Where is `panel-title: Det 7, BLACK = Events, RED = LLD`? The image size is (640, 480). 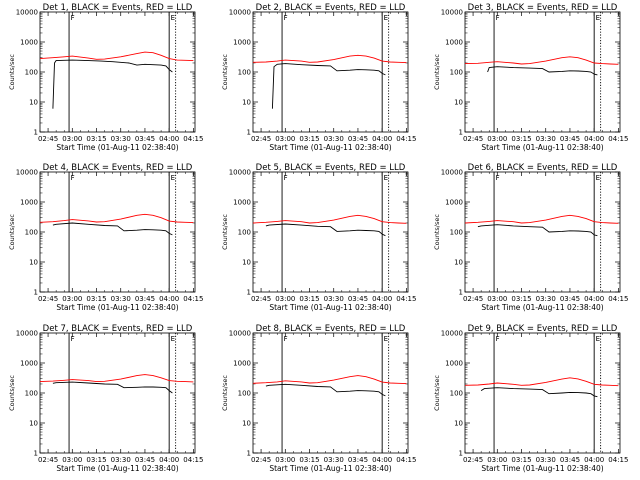 panel-title: Det 7, BLACK = Events, RED = LLD is located at coordinates (118, 329).